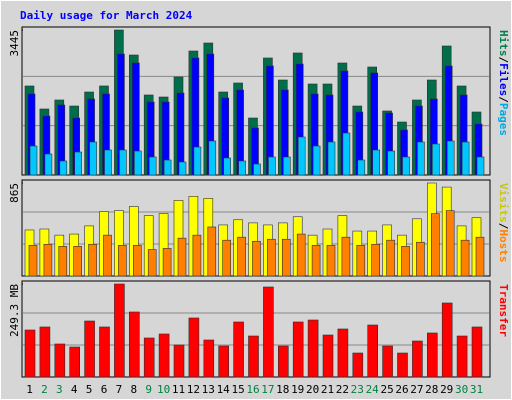 This screenshot has height=400, width=512. What do you see at coordinates (416, 389) in the screenshot?
I see `x-tick-label: 27` at bounding box center [416, 389].